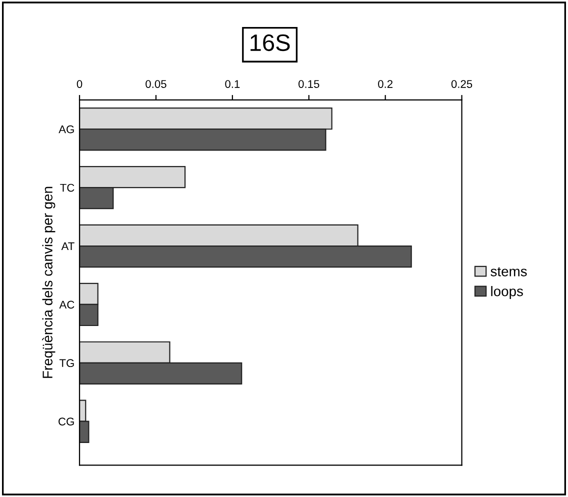  What do you see at coordinates (66, 422) in the screenshot?
I see `y-tick-label: CG` at bounding box center [66, 422].